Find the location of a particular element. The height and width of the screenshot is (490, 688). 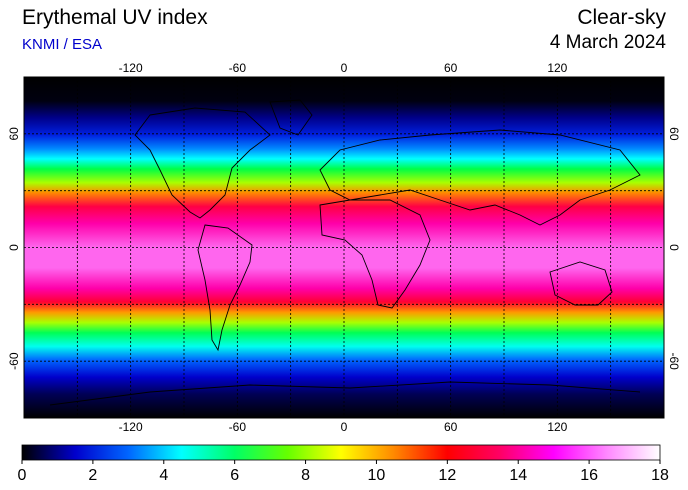

date-label: 4 March 2024 is located at coordinates (607, 42).